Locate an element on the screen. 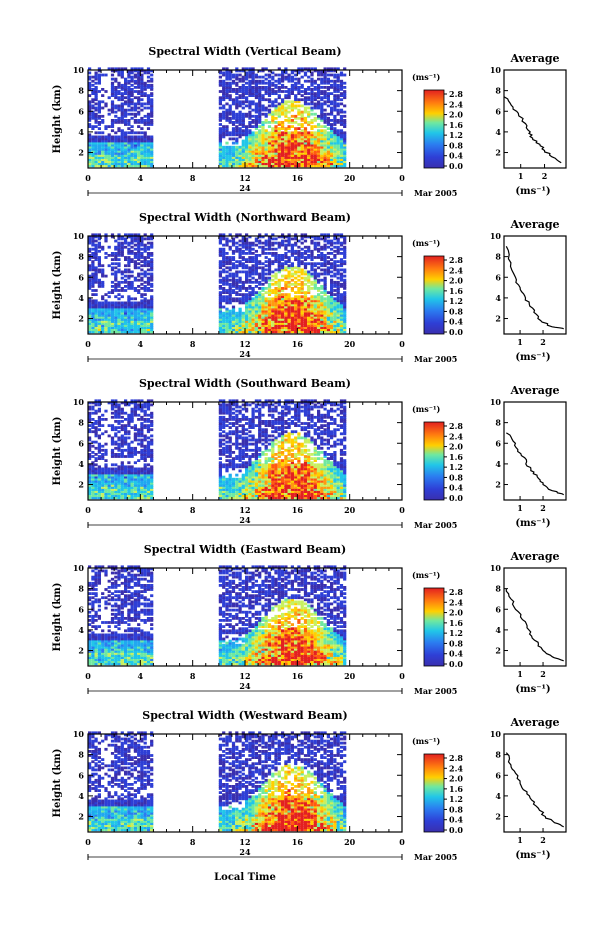 The height and width of the screenshot is (933, 616). colorbar-tick-label: 2.8 is located at coordinates (456, 260).